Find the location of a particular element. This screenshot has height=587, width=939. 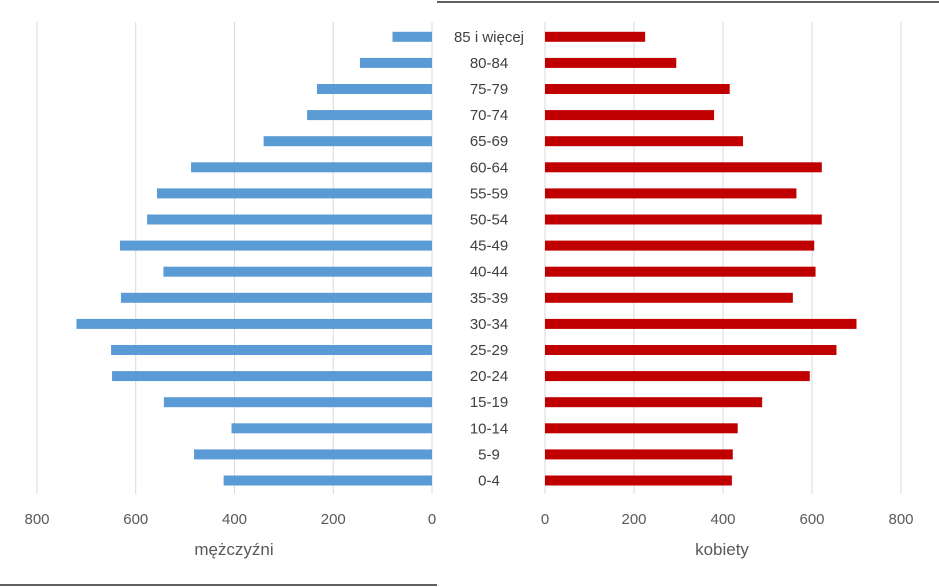

age-group-label: 5-9 is located at coordinates (489, 454).